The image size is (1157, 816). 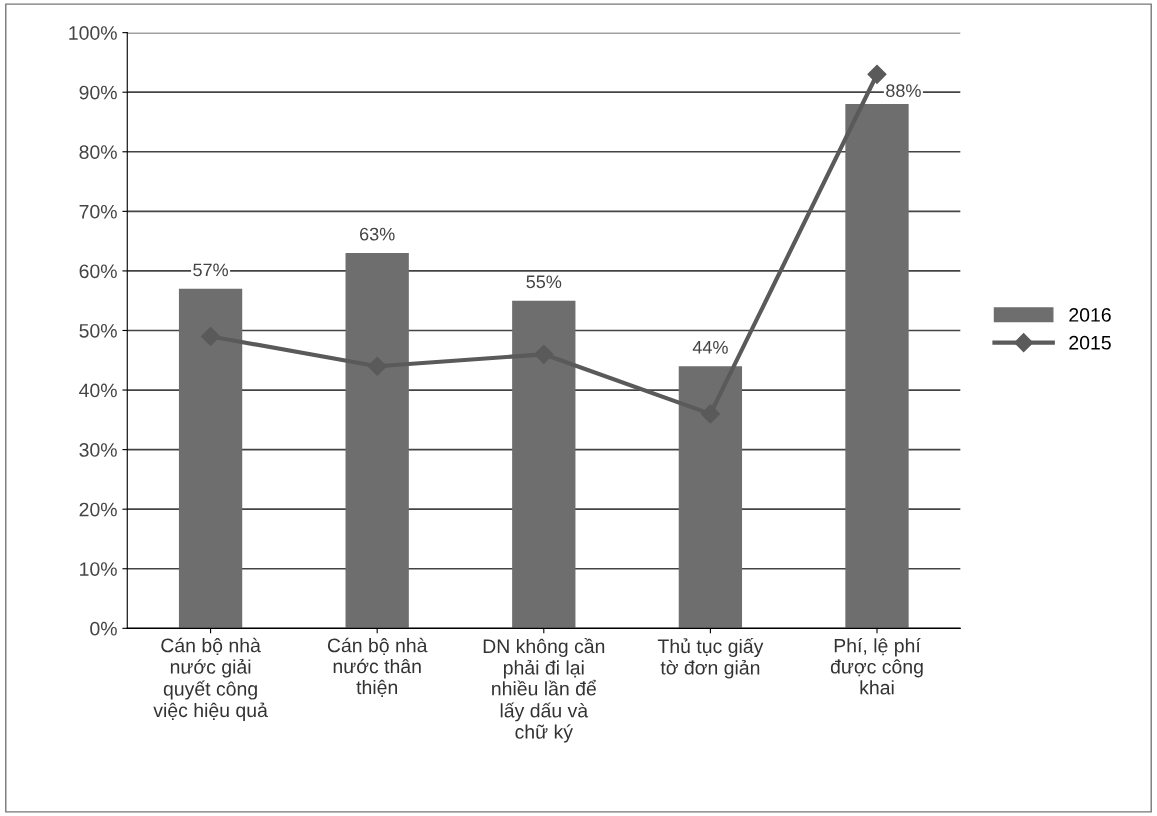 I want to click on y-tick-label: 80%, so click(x=98, y=152).